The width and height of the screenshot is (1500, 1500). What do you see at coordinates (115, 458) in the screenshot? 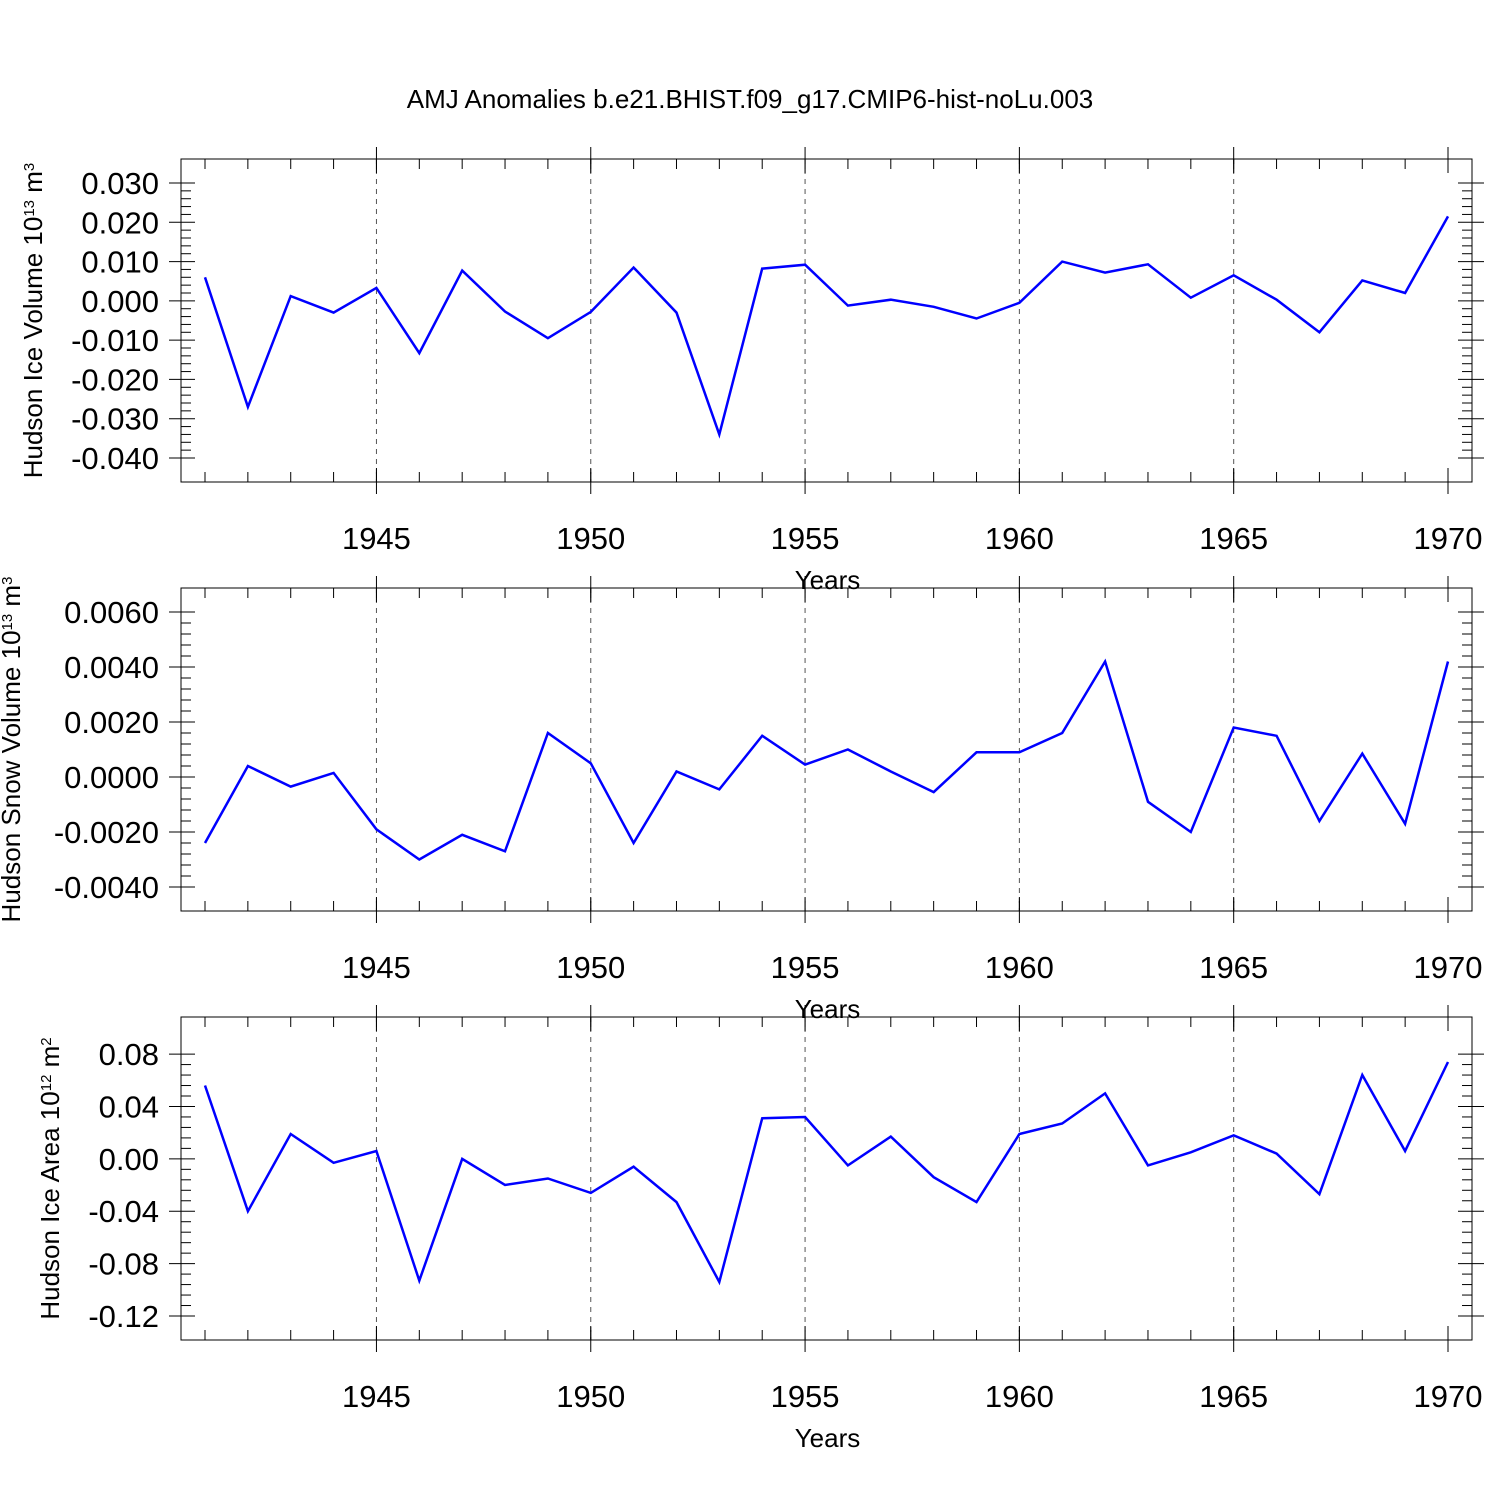
I see `y-tick-label: -0.040` at bounding box center [115, 458].